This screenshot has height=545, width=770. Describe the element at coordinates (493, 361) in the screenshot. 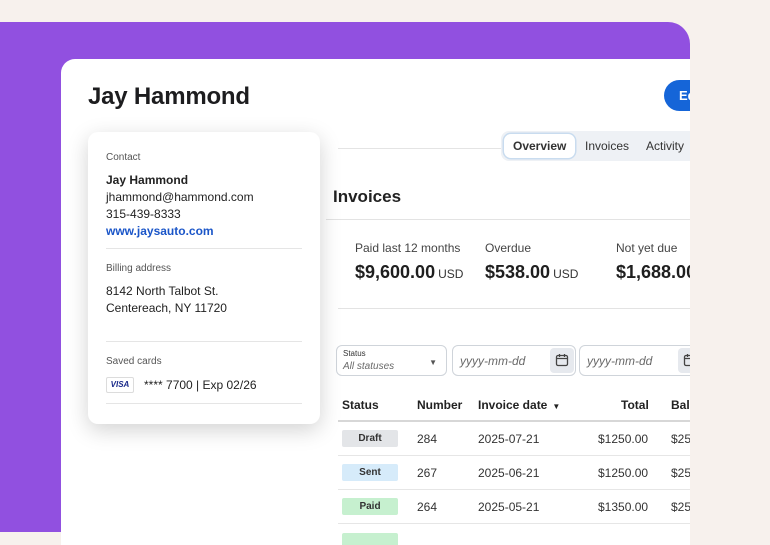

I see `date-from-placeholder: yyyy-mm-dd` at that location.